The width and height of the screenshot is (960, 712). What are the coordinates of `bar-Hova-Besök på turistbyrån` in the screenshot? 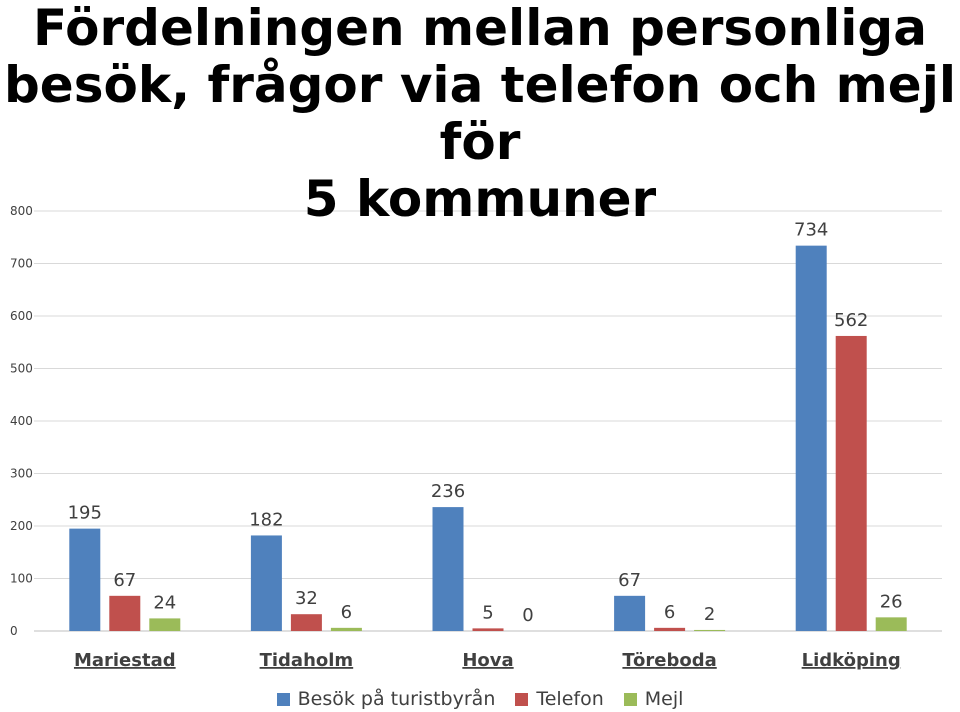 It's located at (448, 569).